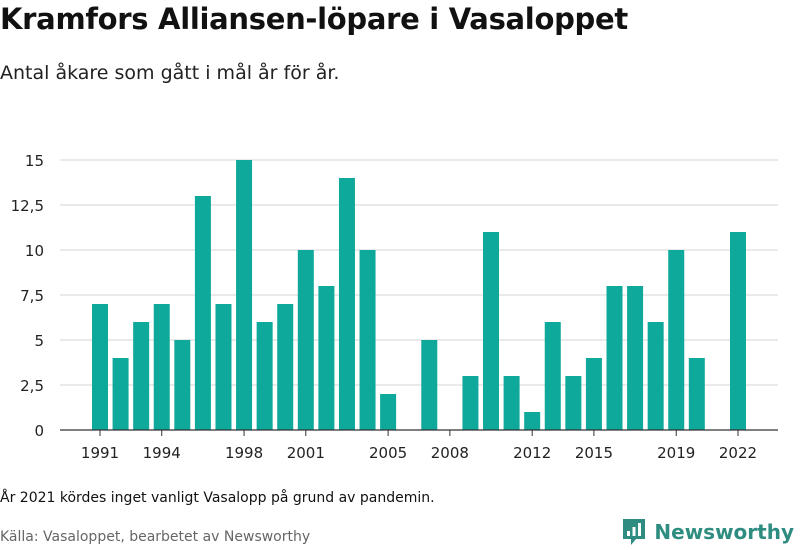 The height and width of the screenshot is (550, 800). Describe the element at coordinates (285, 367) in the screenshot. I see `bar-2000` at that location.